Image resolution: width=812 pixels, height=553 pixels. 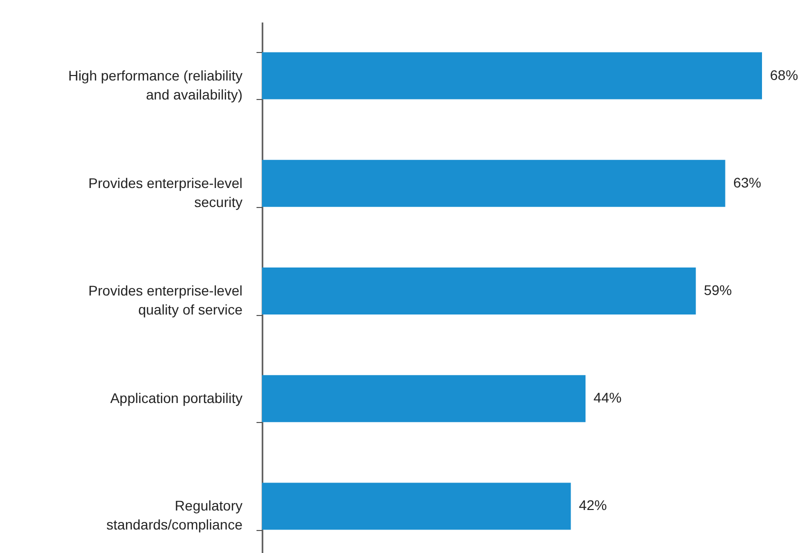 I want to click on y-tick-label: Provides enterprise-level security, so click(x=165, y=192).